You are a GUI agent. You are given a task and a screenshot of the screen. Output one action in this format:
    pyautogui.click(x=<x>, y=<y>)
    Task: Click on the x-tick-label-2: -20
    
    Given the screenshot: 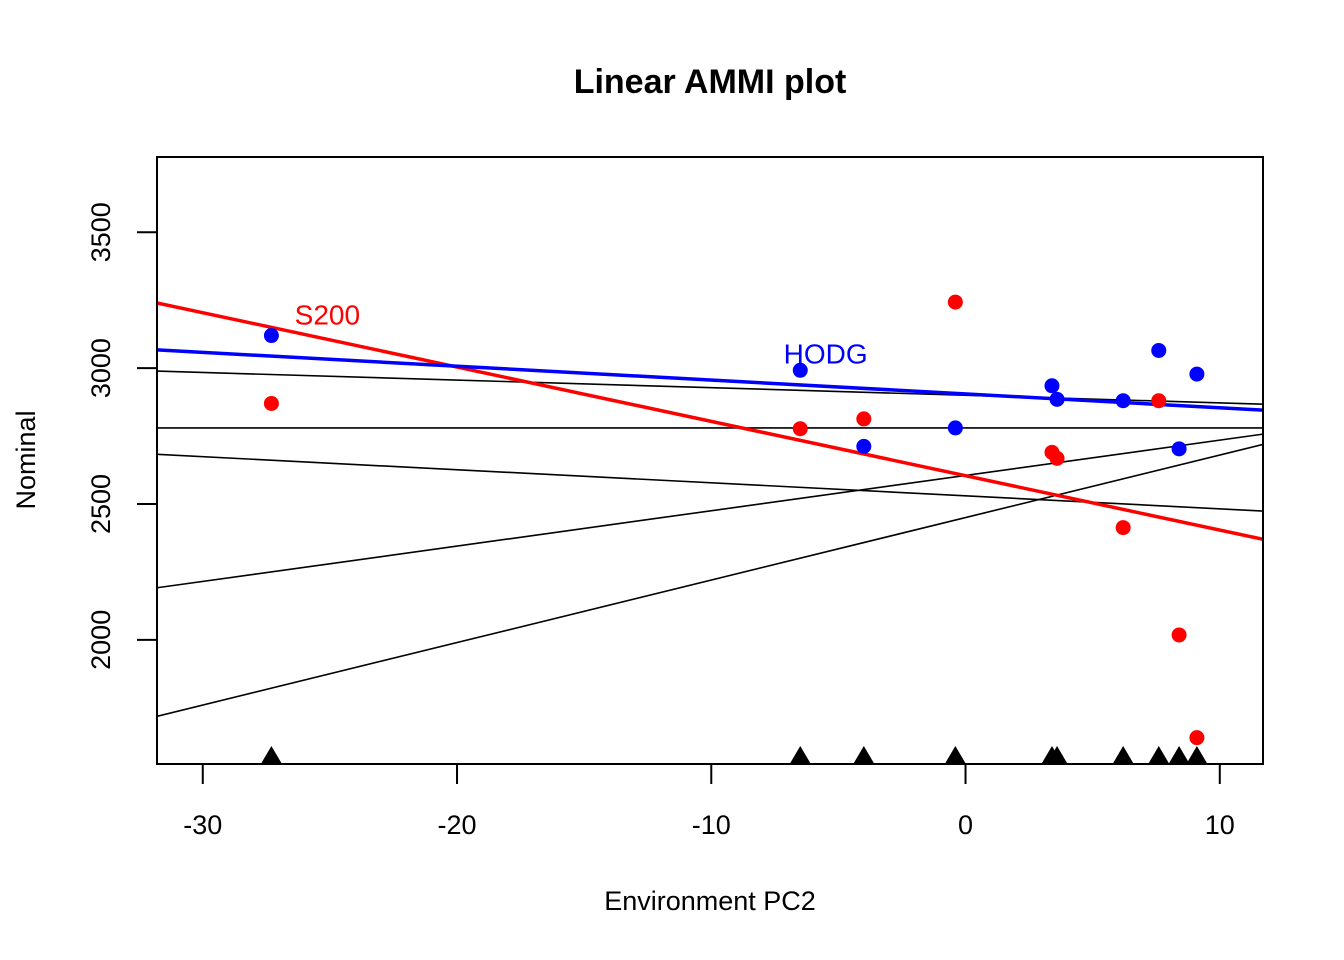 What is the action you would take?
    pyautogui.click(x=457, y=825)
    